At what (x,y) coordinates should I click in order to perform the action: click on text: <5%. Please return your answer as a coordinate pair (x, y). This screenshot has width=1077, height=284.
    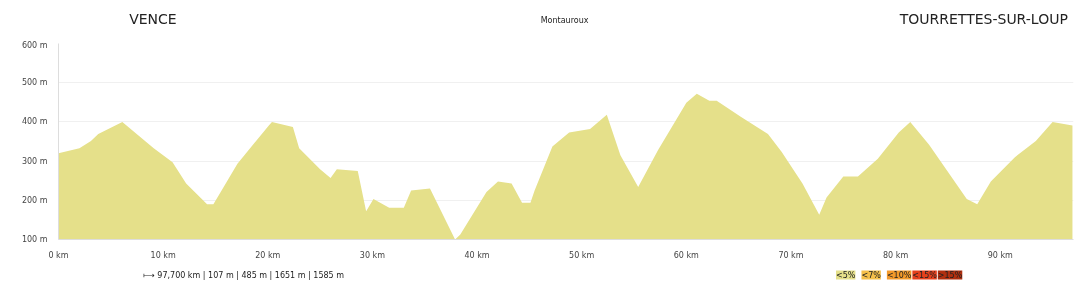
    Looking at the image, I should click on (846, 275).